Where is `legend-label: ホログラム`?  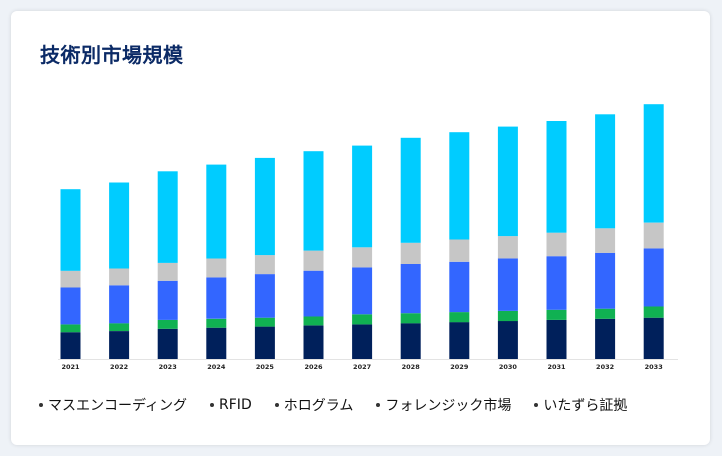 legend-label: ホログラム is located at coordinates (318, 406).